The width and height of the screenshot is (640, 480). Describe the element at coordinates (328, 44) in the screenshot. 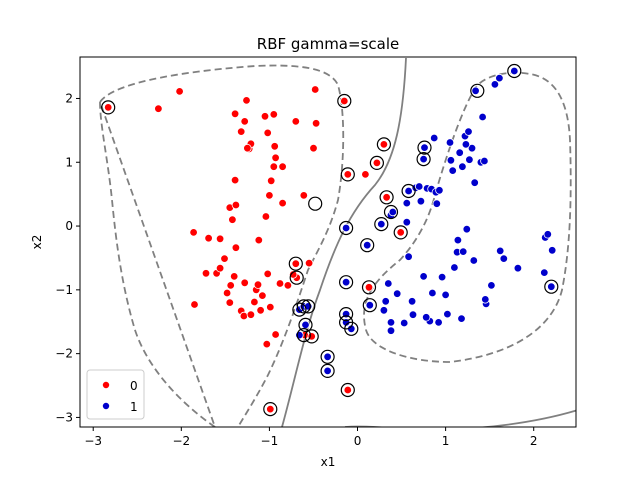

I see `chart-title: RBF gamma=scale` at that location.